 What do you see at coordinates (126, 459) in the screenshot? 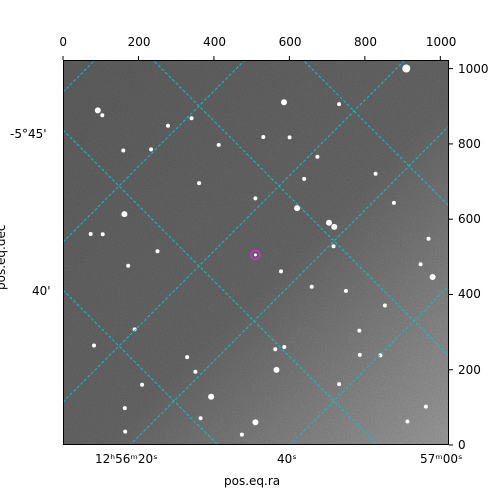
I see `ra-tick-label: 12ʰ56ᵐ20ˢ` at bounding box center [126, 459].